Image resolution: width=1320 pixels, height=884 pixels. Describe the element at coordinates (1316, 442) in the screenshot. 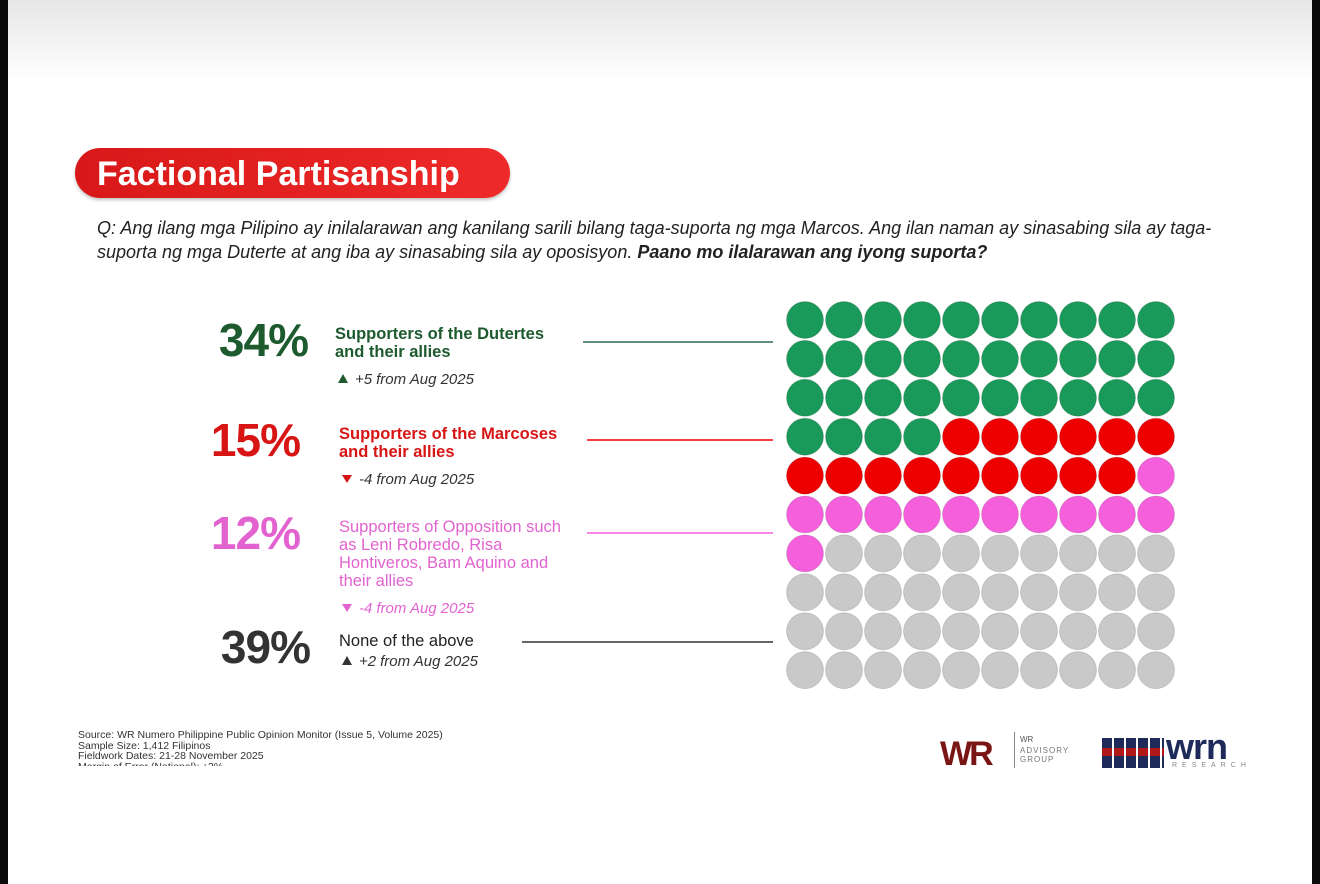

I see `edge` at that location.